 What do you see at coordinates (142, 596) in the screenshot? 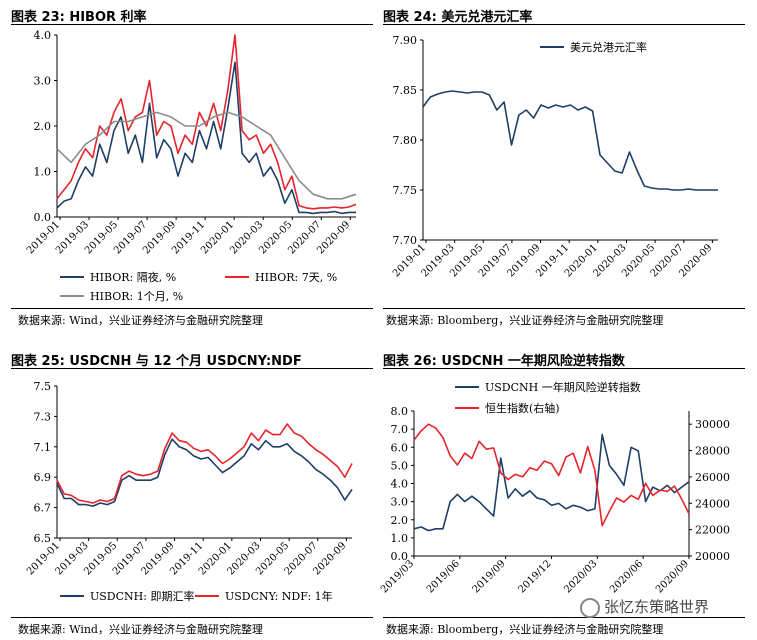
I see `usdcnh-legend-spot-label: USDCNH: 即期汇率` at bounding box center [142, 596].